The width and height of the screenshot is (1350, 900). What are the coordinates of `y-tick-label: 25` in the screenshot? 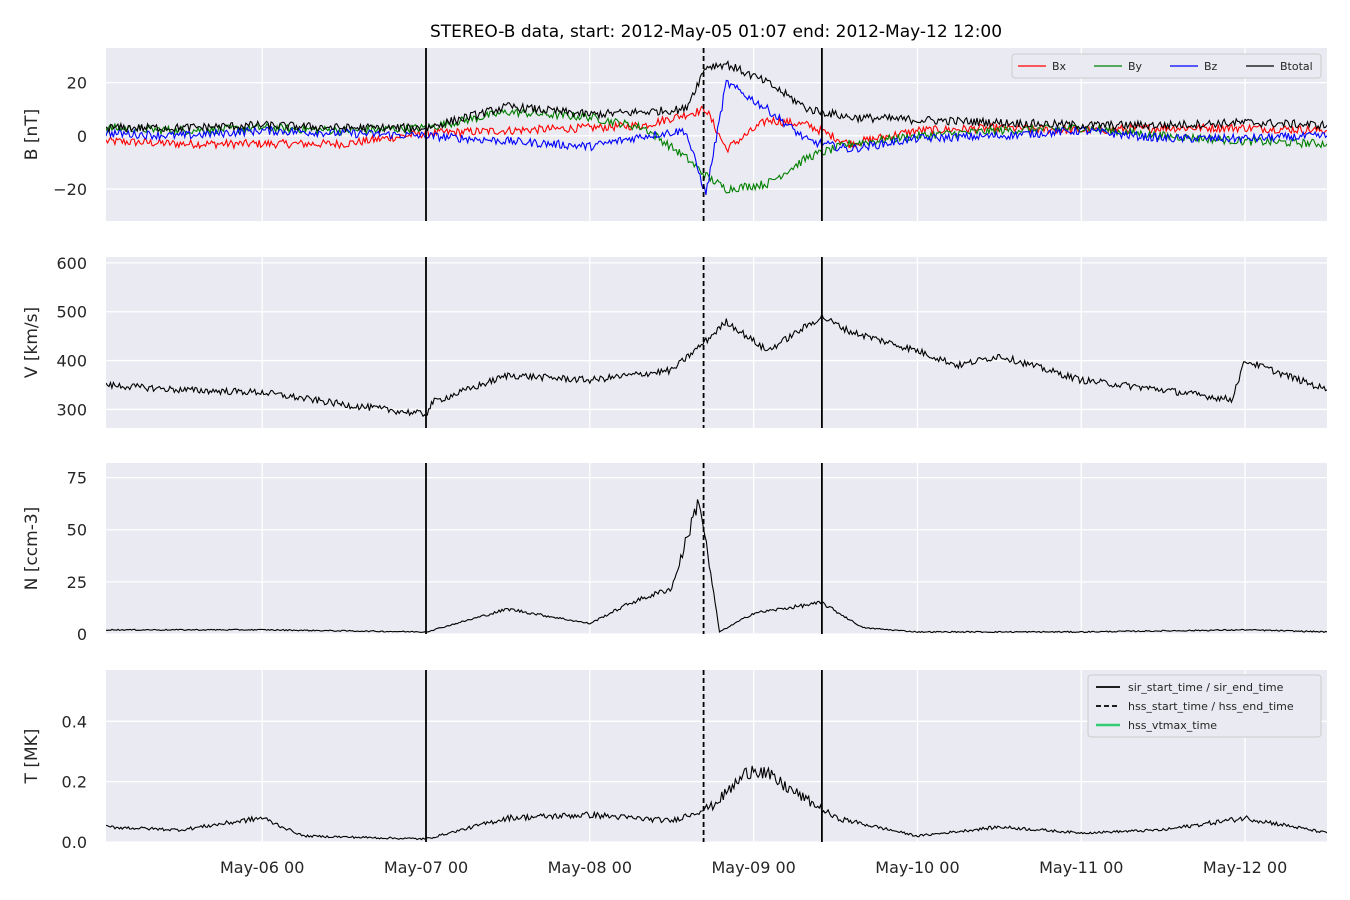 It's located at (77, 582).